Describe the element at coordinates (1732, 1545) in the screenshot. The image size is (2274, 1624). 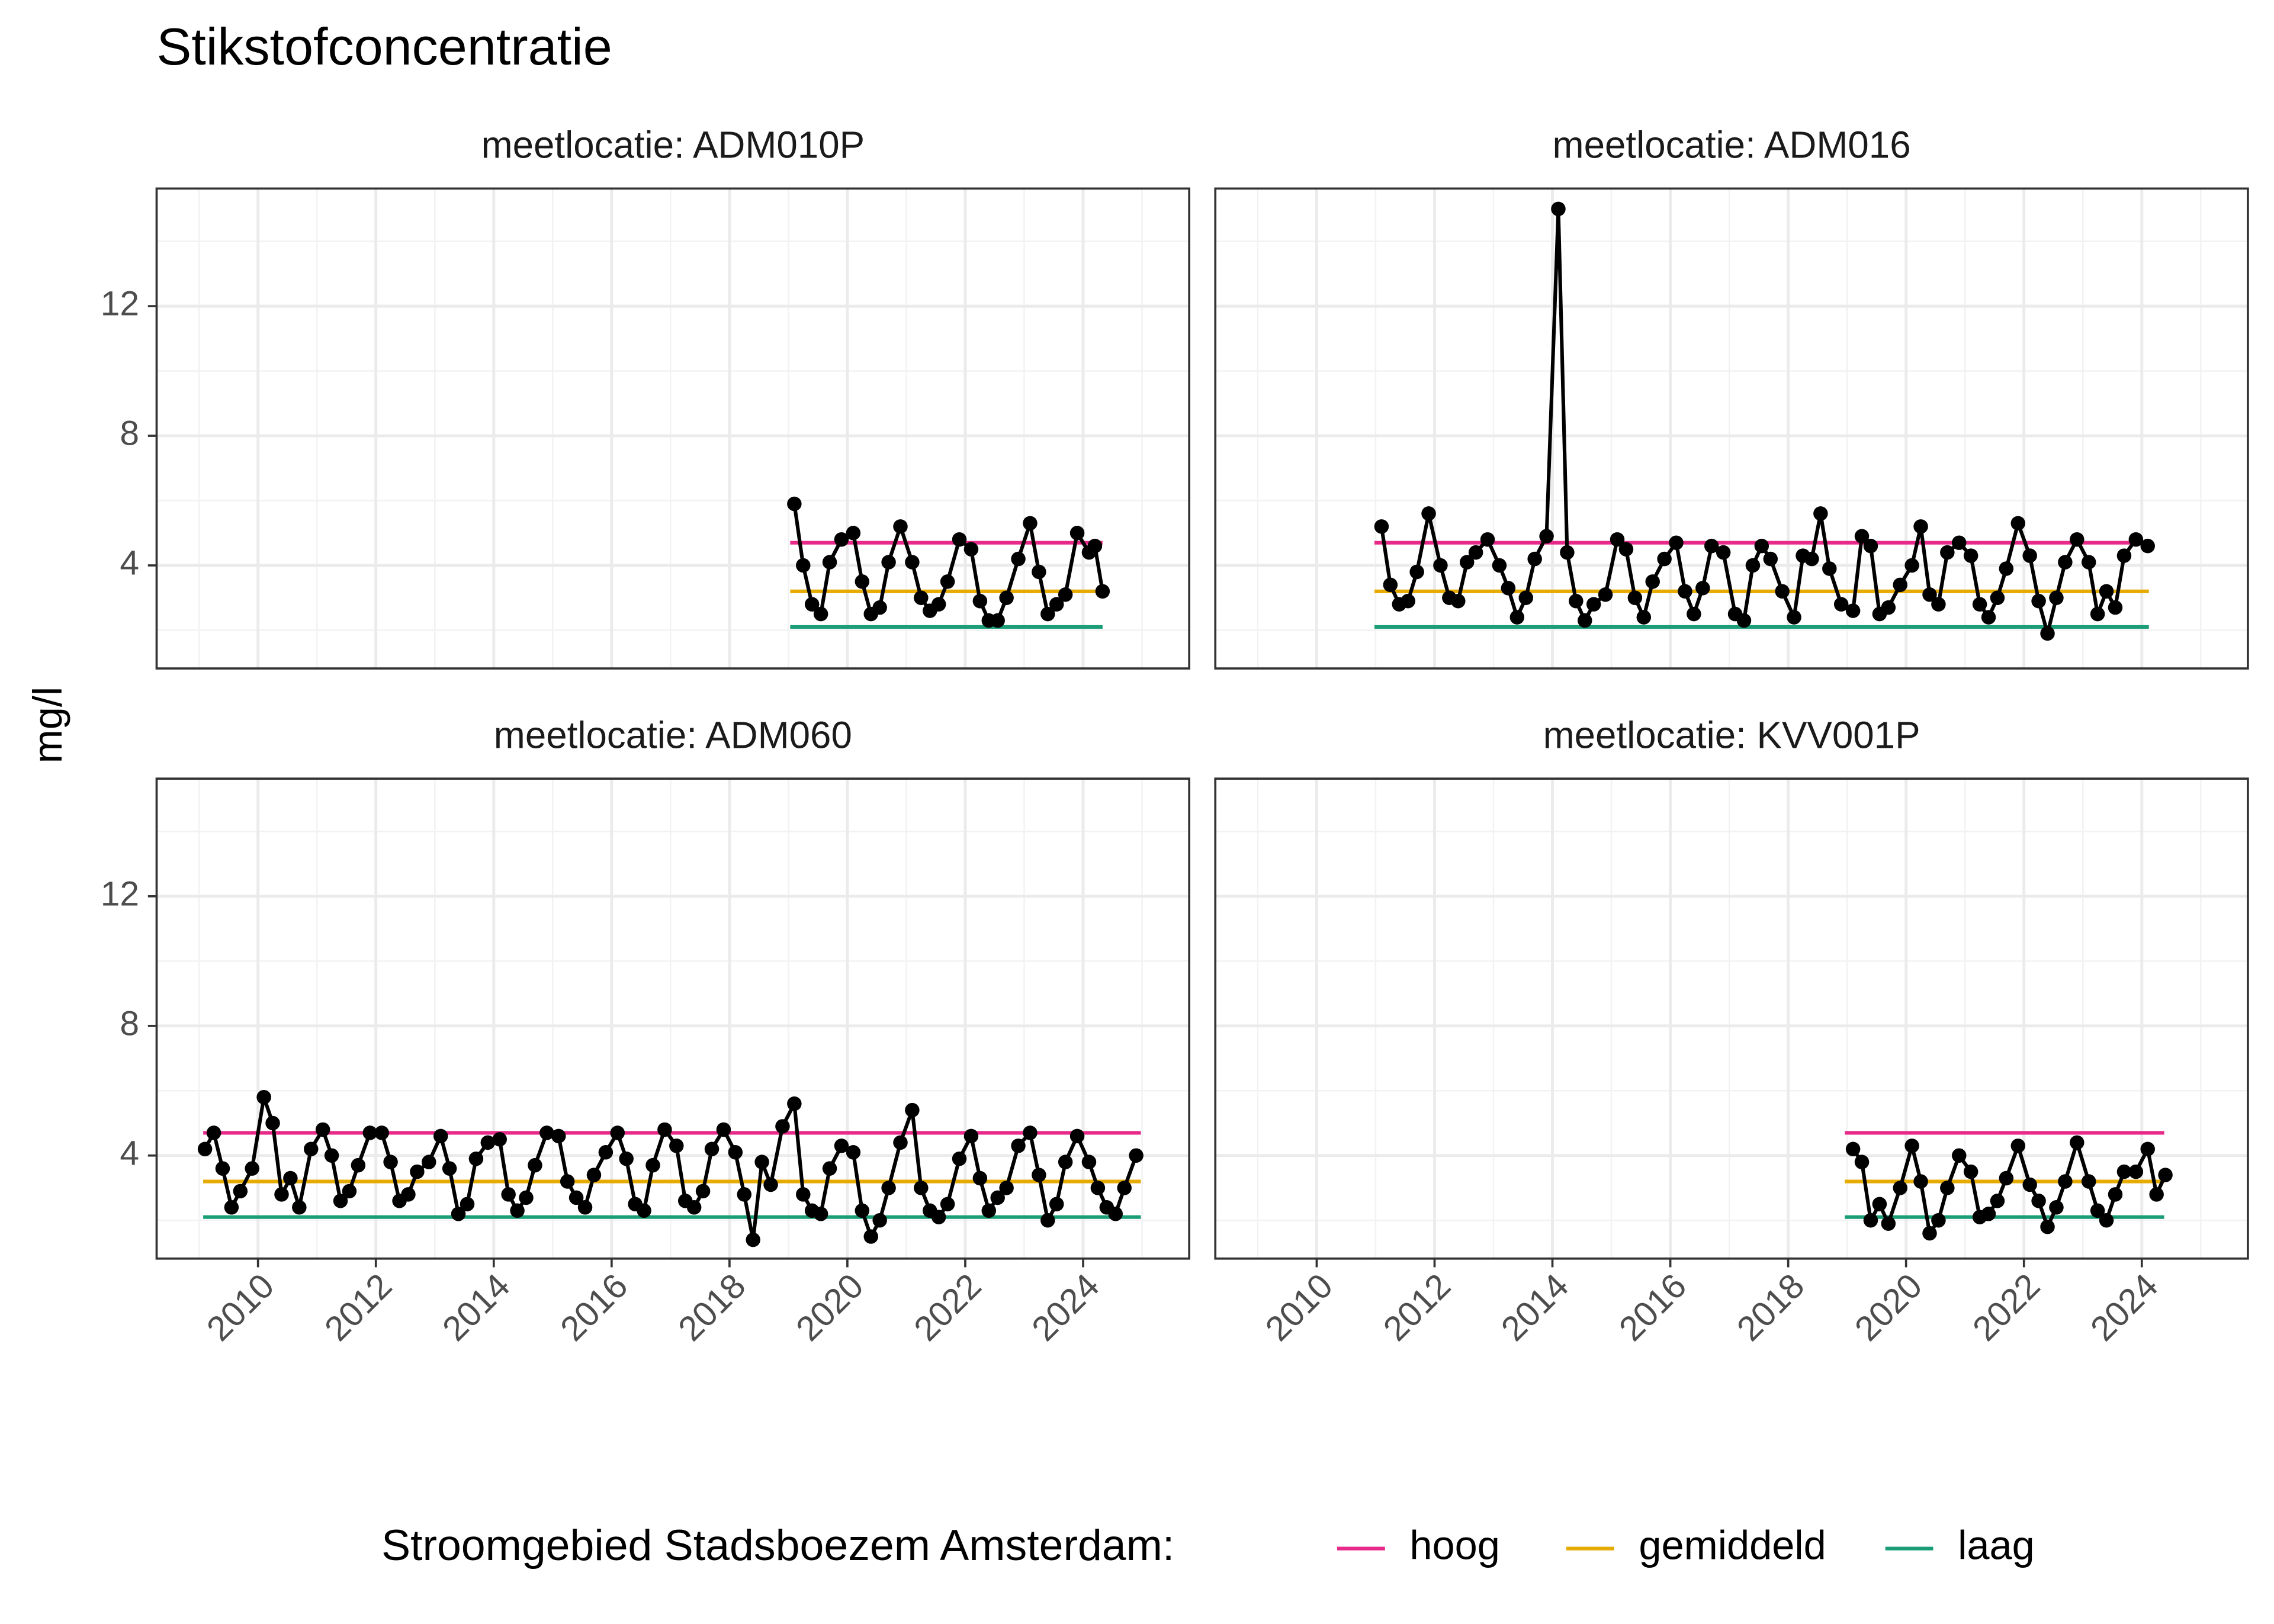
I see `legend-label: gemiddeld` at that location.